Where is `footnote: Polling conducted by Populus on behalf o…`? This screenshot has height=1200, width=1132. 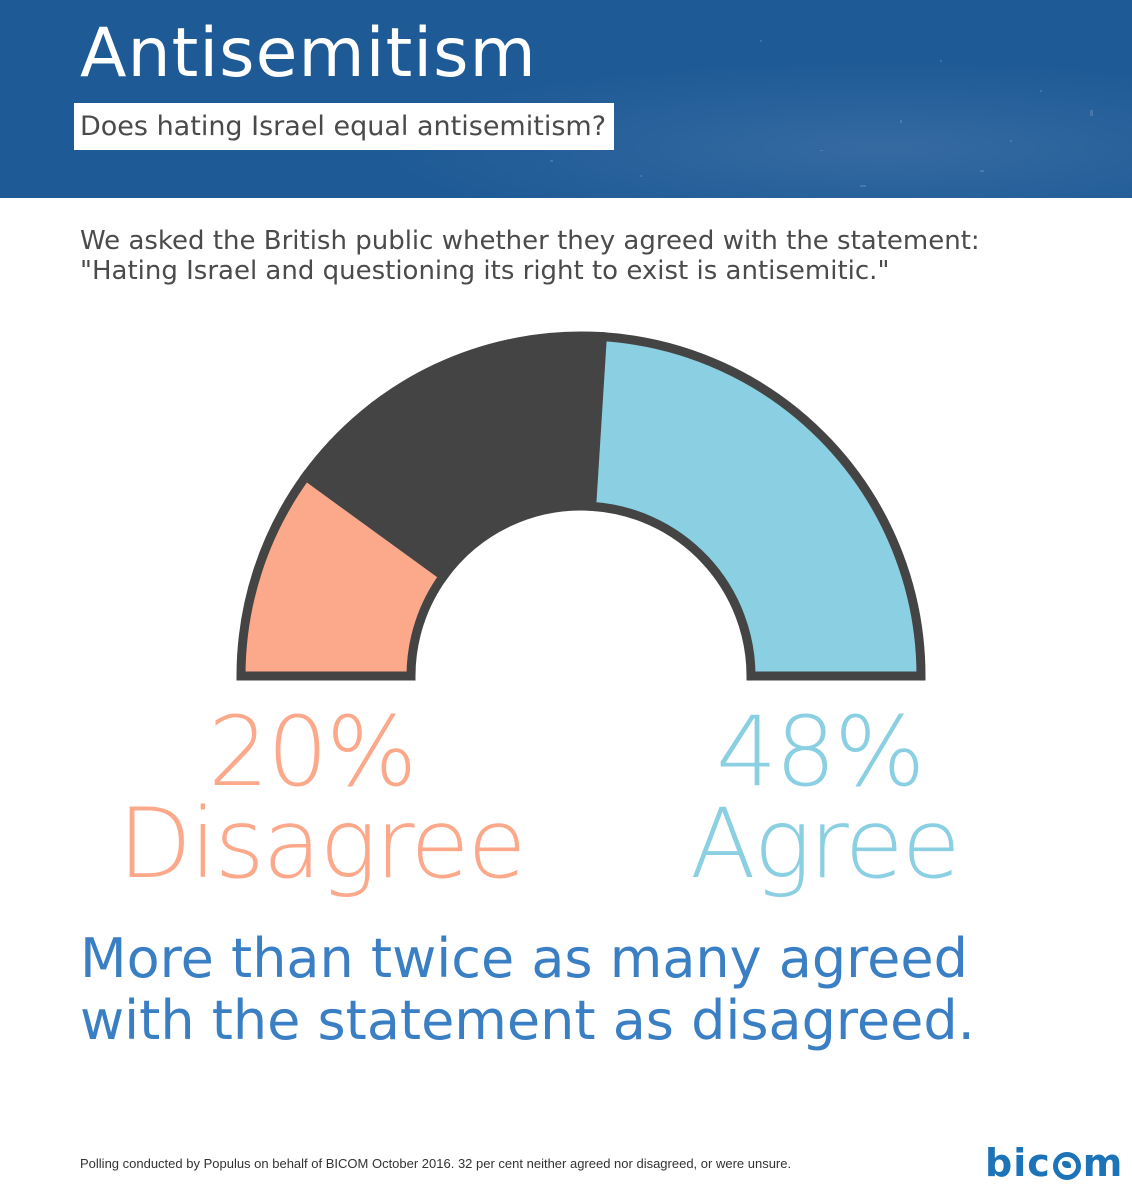 footnote: Polling conducted by Populus on behalf o… is located at coordinates (436, 1163).